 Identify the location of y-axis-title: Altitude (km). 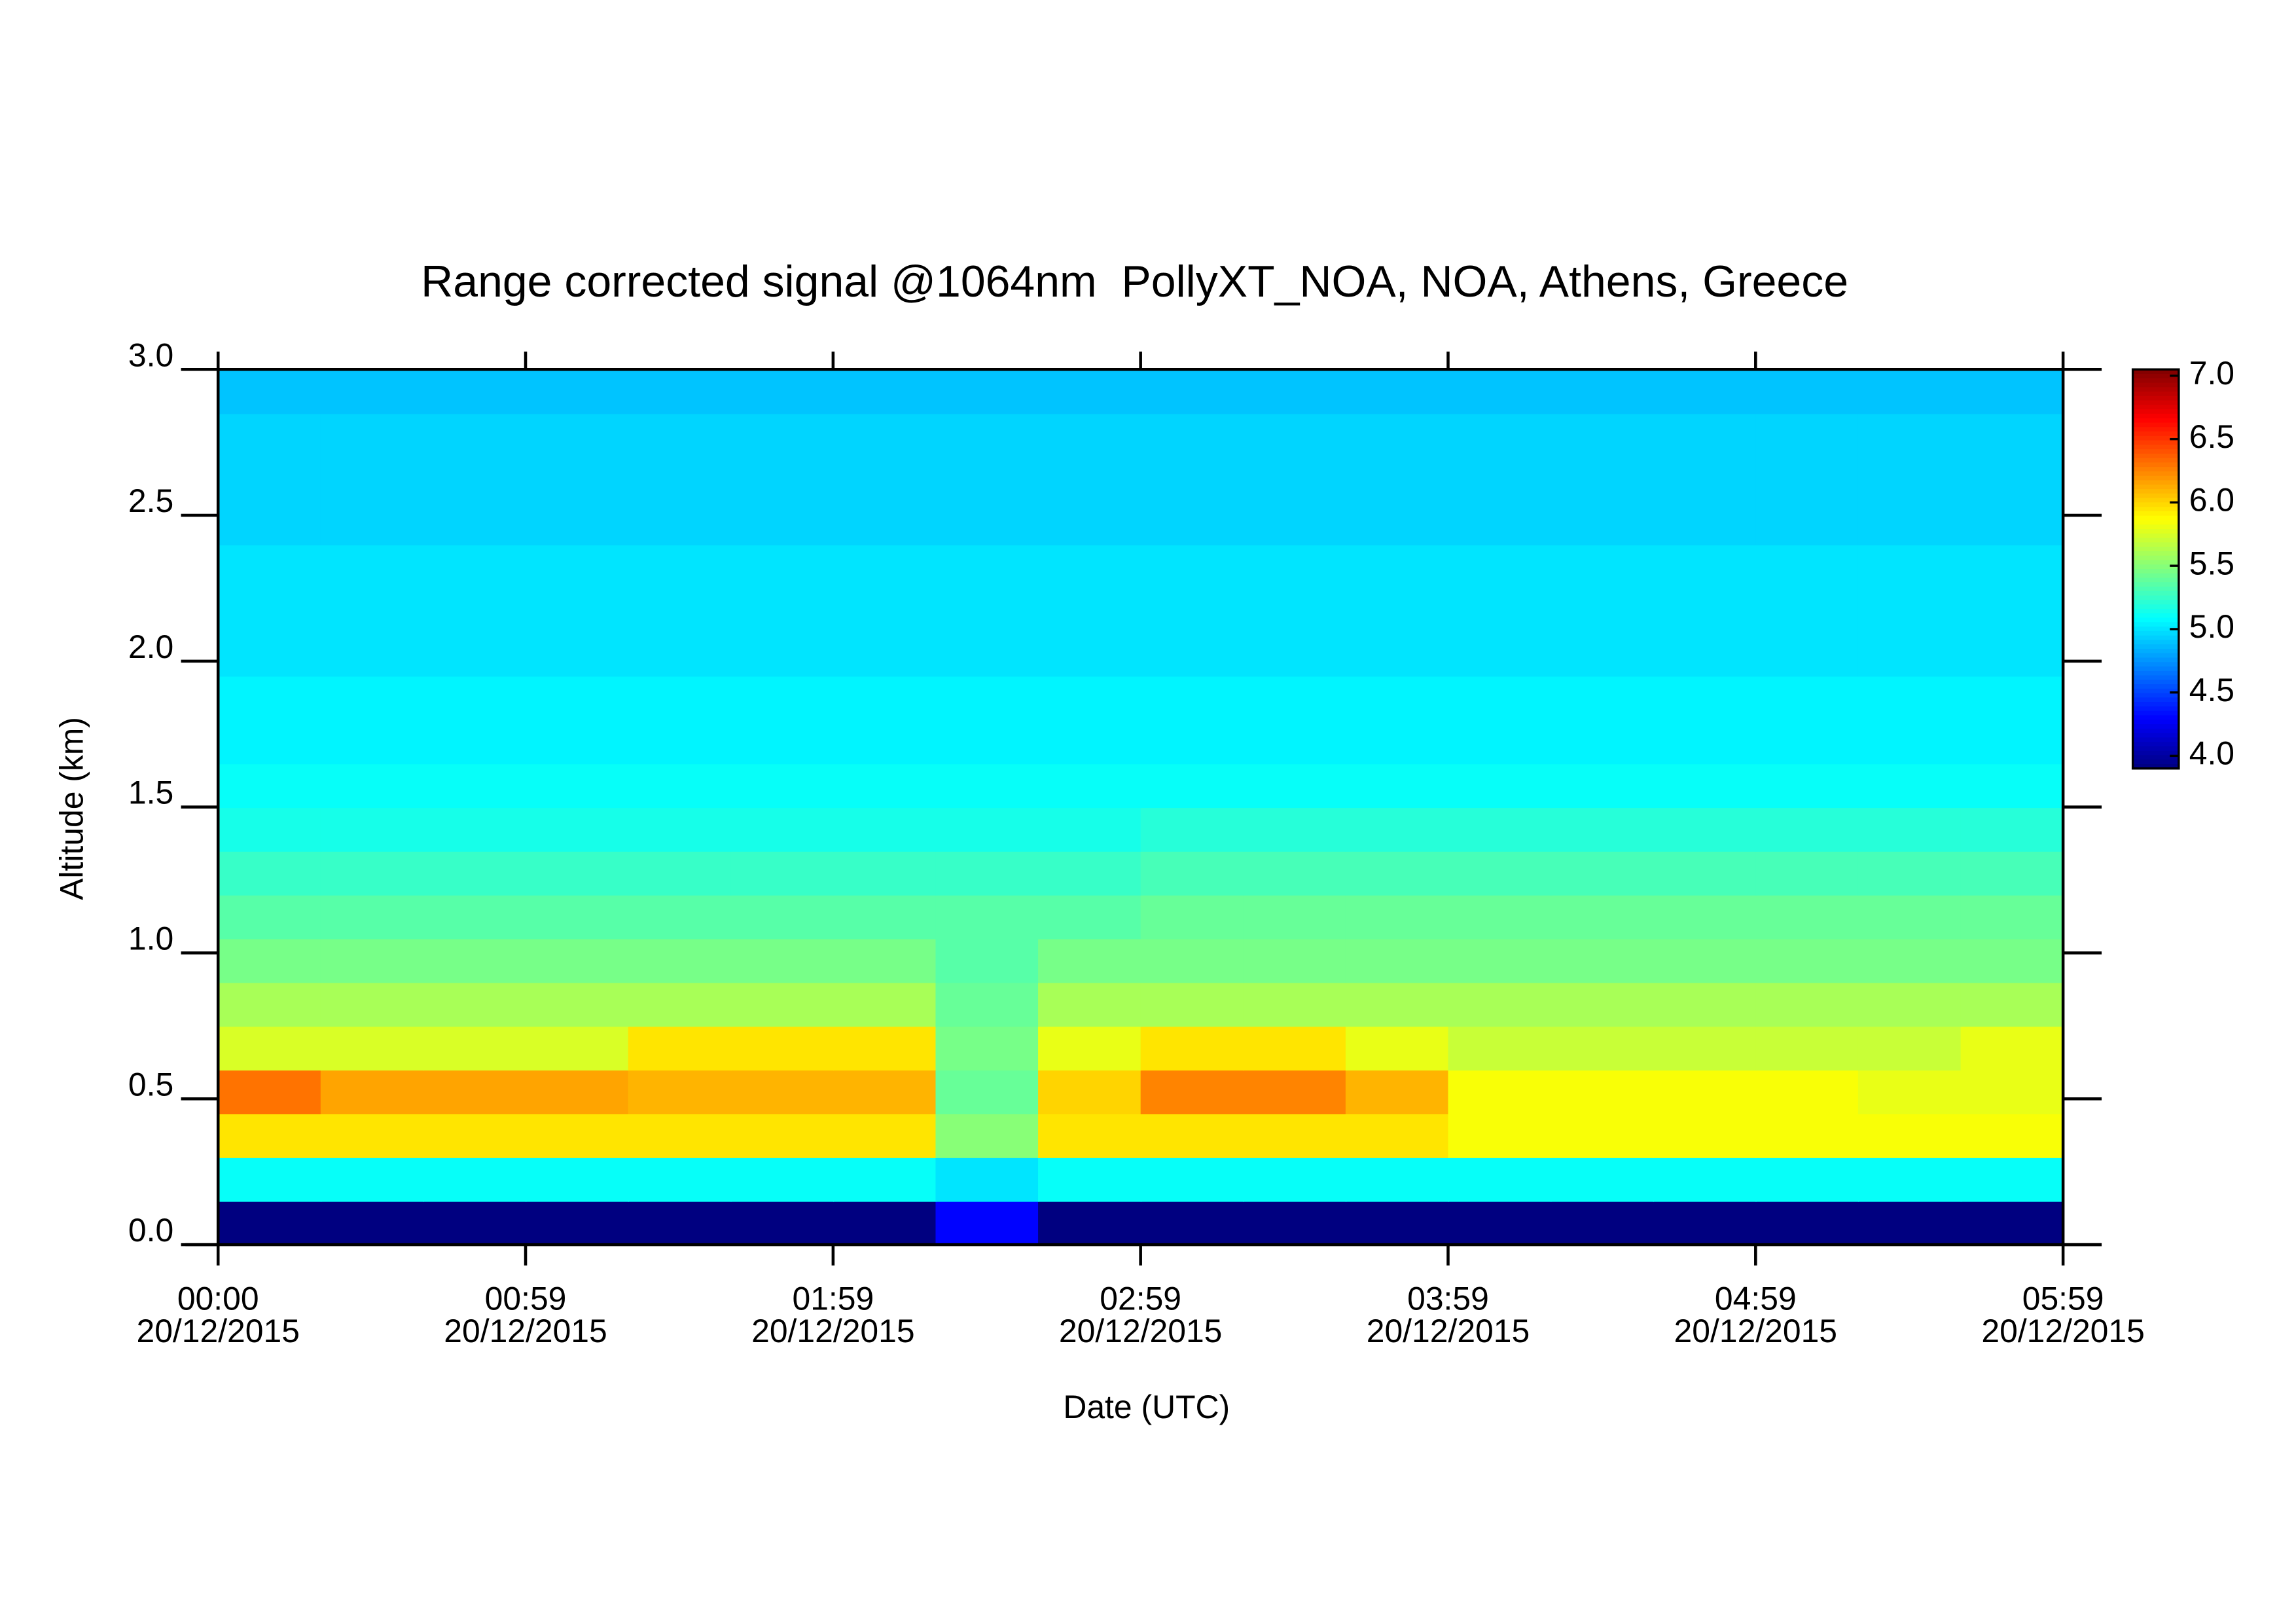
(72, 808).